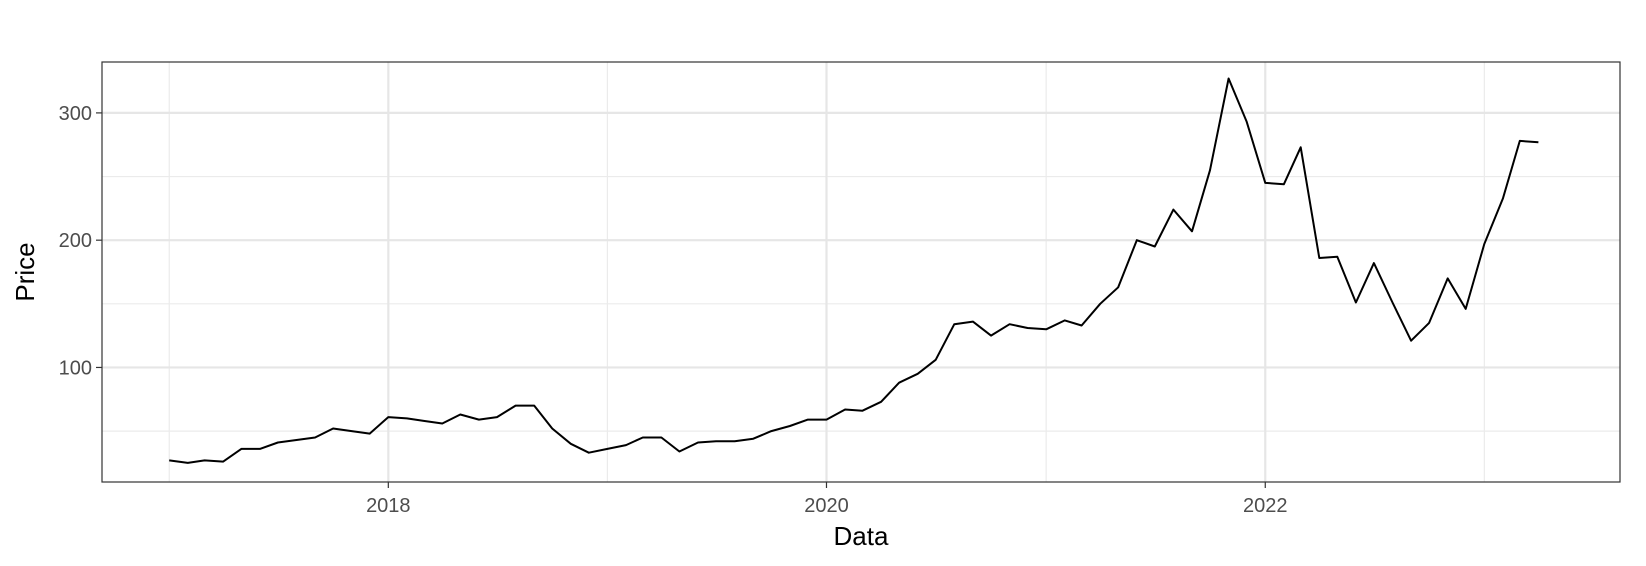 The width and height of the screenshot is (1646, 566). I want to click on y-tick-label: 100, so click(75, 368).